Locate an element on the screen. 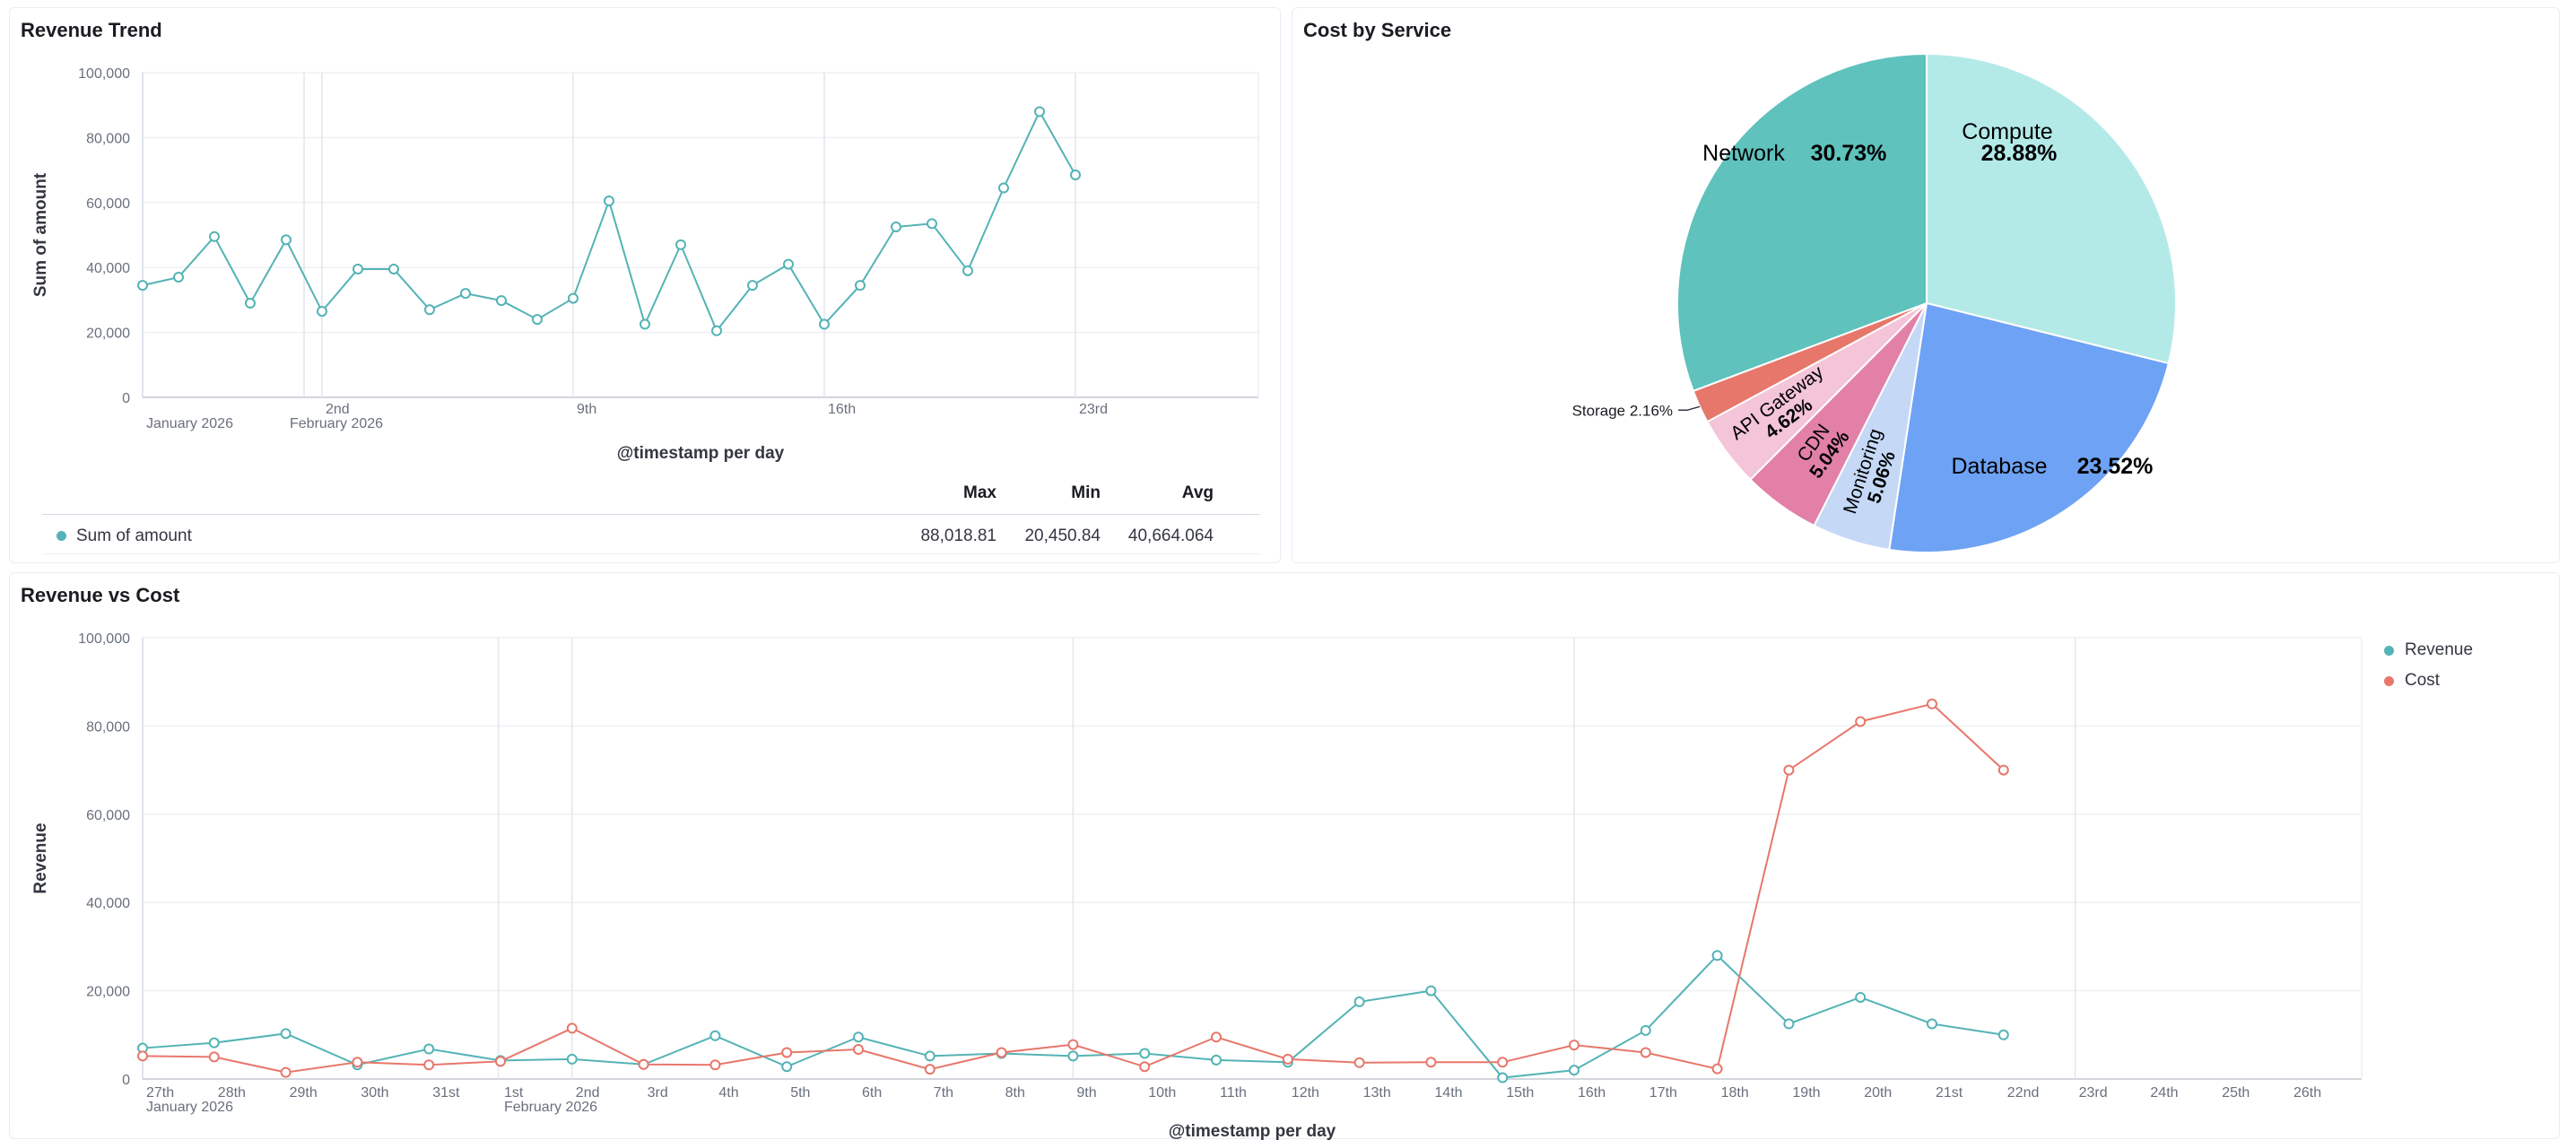 This screenshot has width=2576, height=1140. x-tick-label: 16th is located at coordinates (842, 410).